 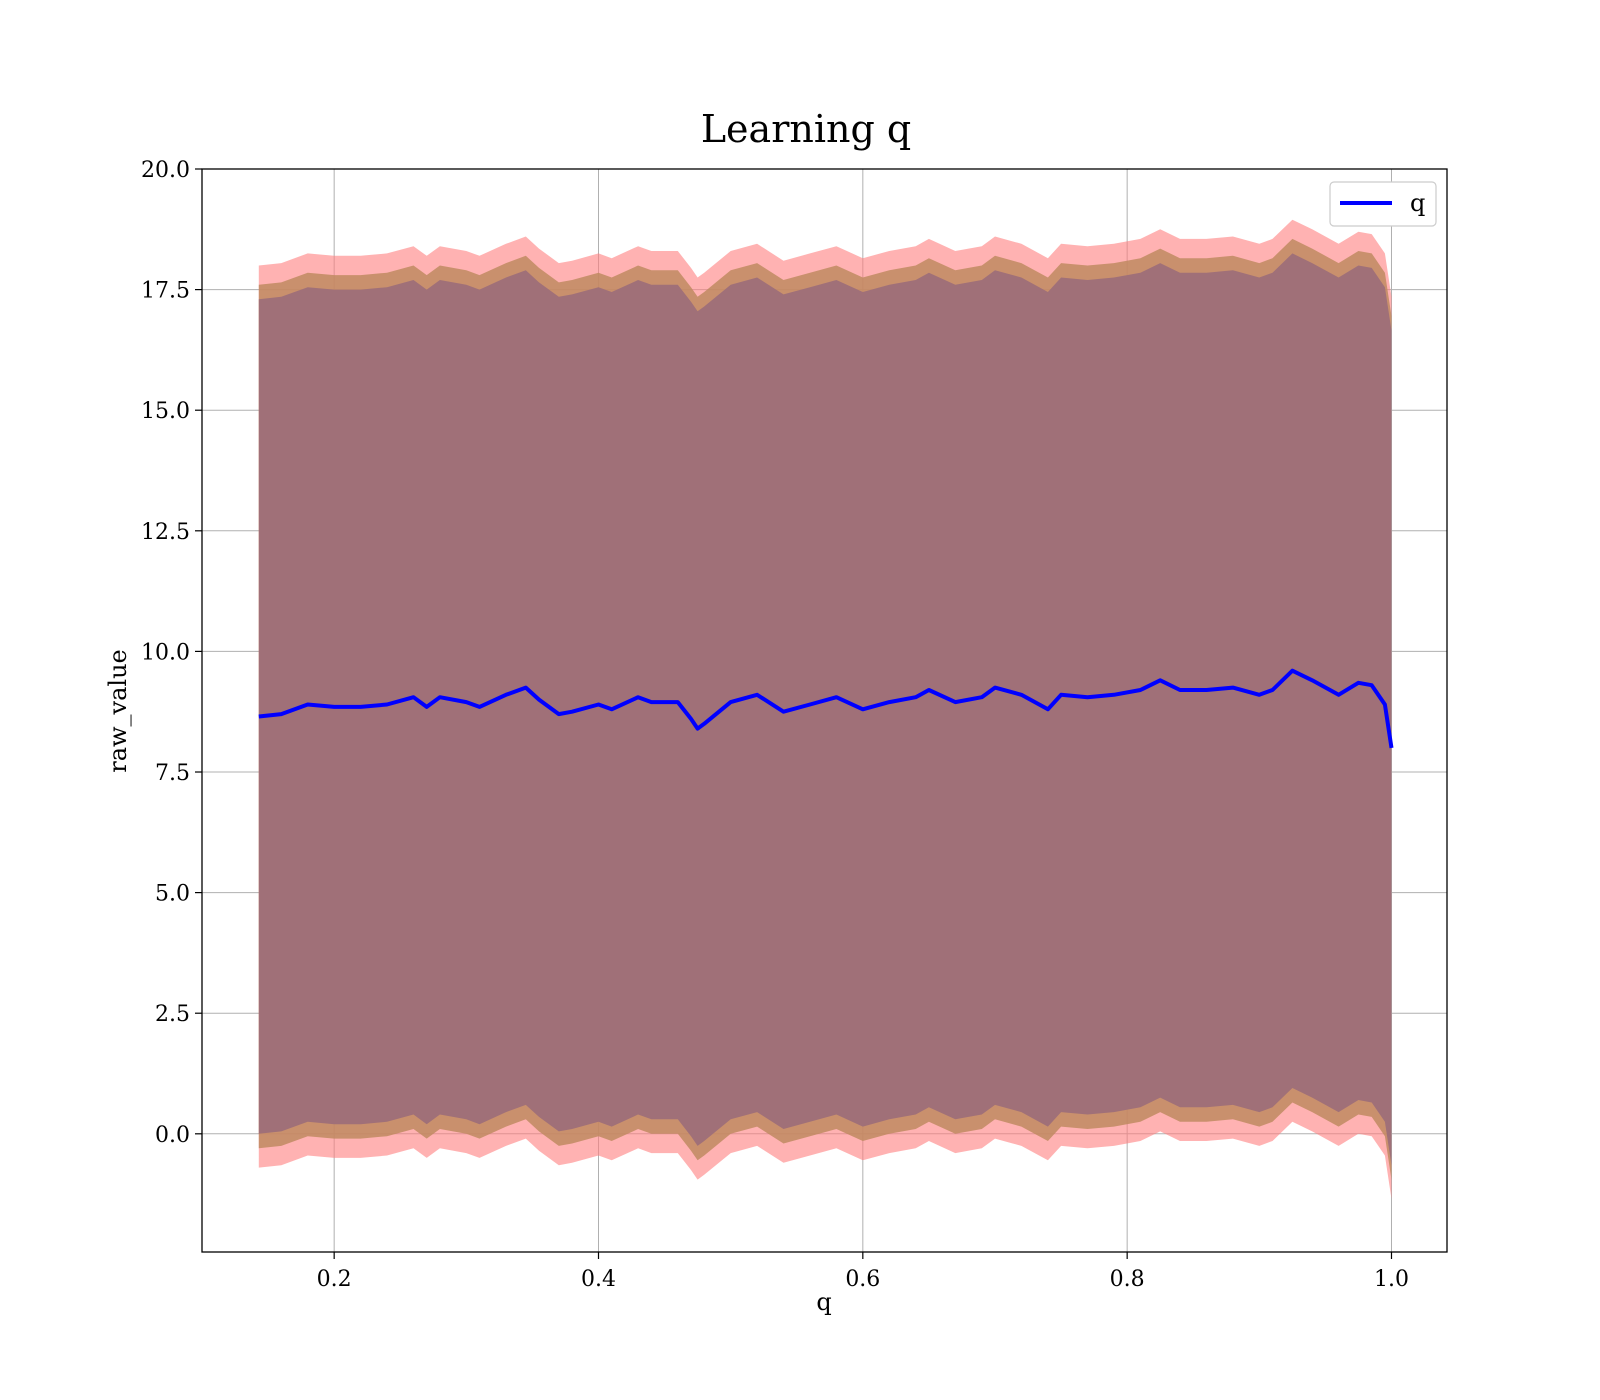 What do you see at coordinates (1127, 1279) in the screenshot?
I see `x-tick-label: 0.8` at bounding box center [1127, 1279].